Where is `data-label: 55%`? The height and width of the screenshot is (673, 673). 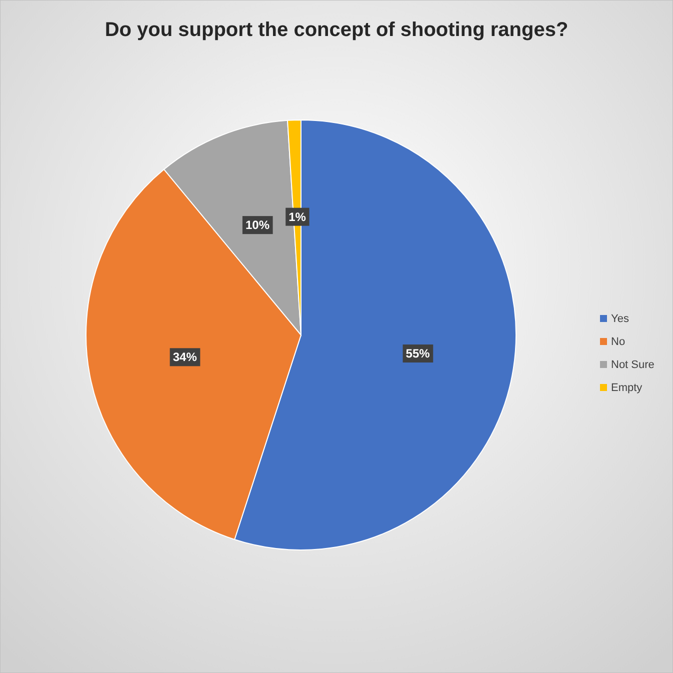 data-label: 55% is located at coordinates (418, 353).